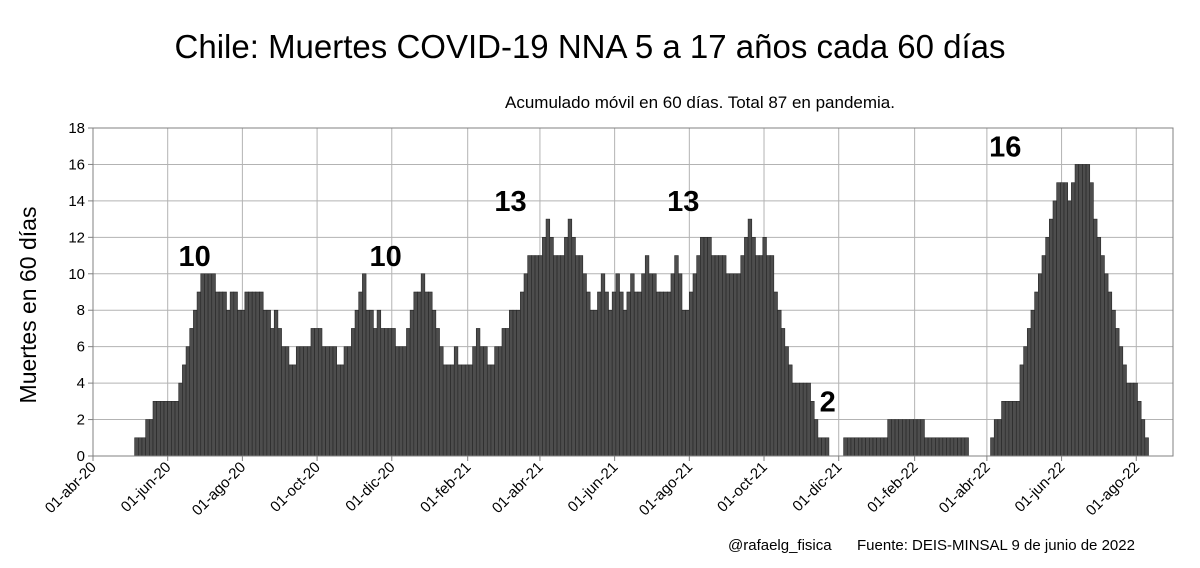 The width and height of the screenshot is (1200, 568). I want to click on y-tick-label: 16, so click(76, 164).